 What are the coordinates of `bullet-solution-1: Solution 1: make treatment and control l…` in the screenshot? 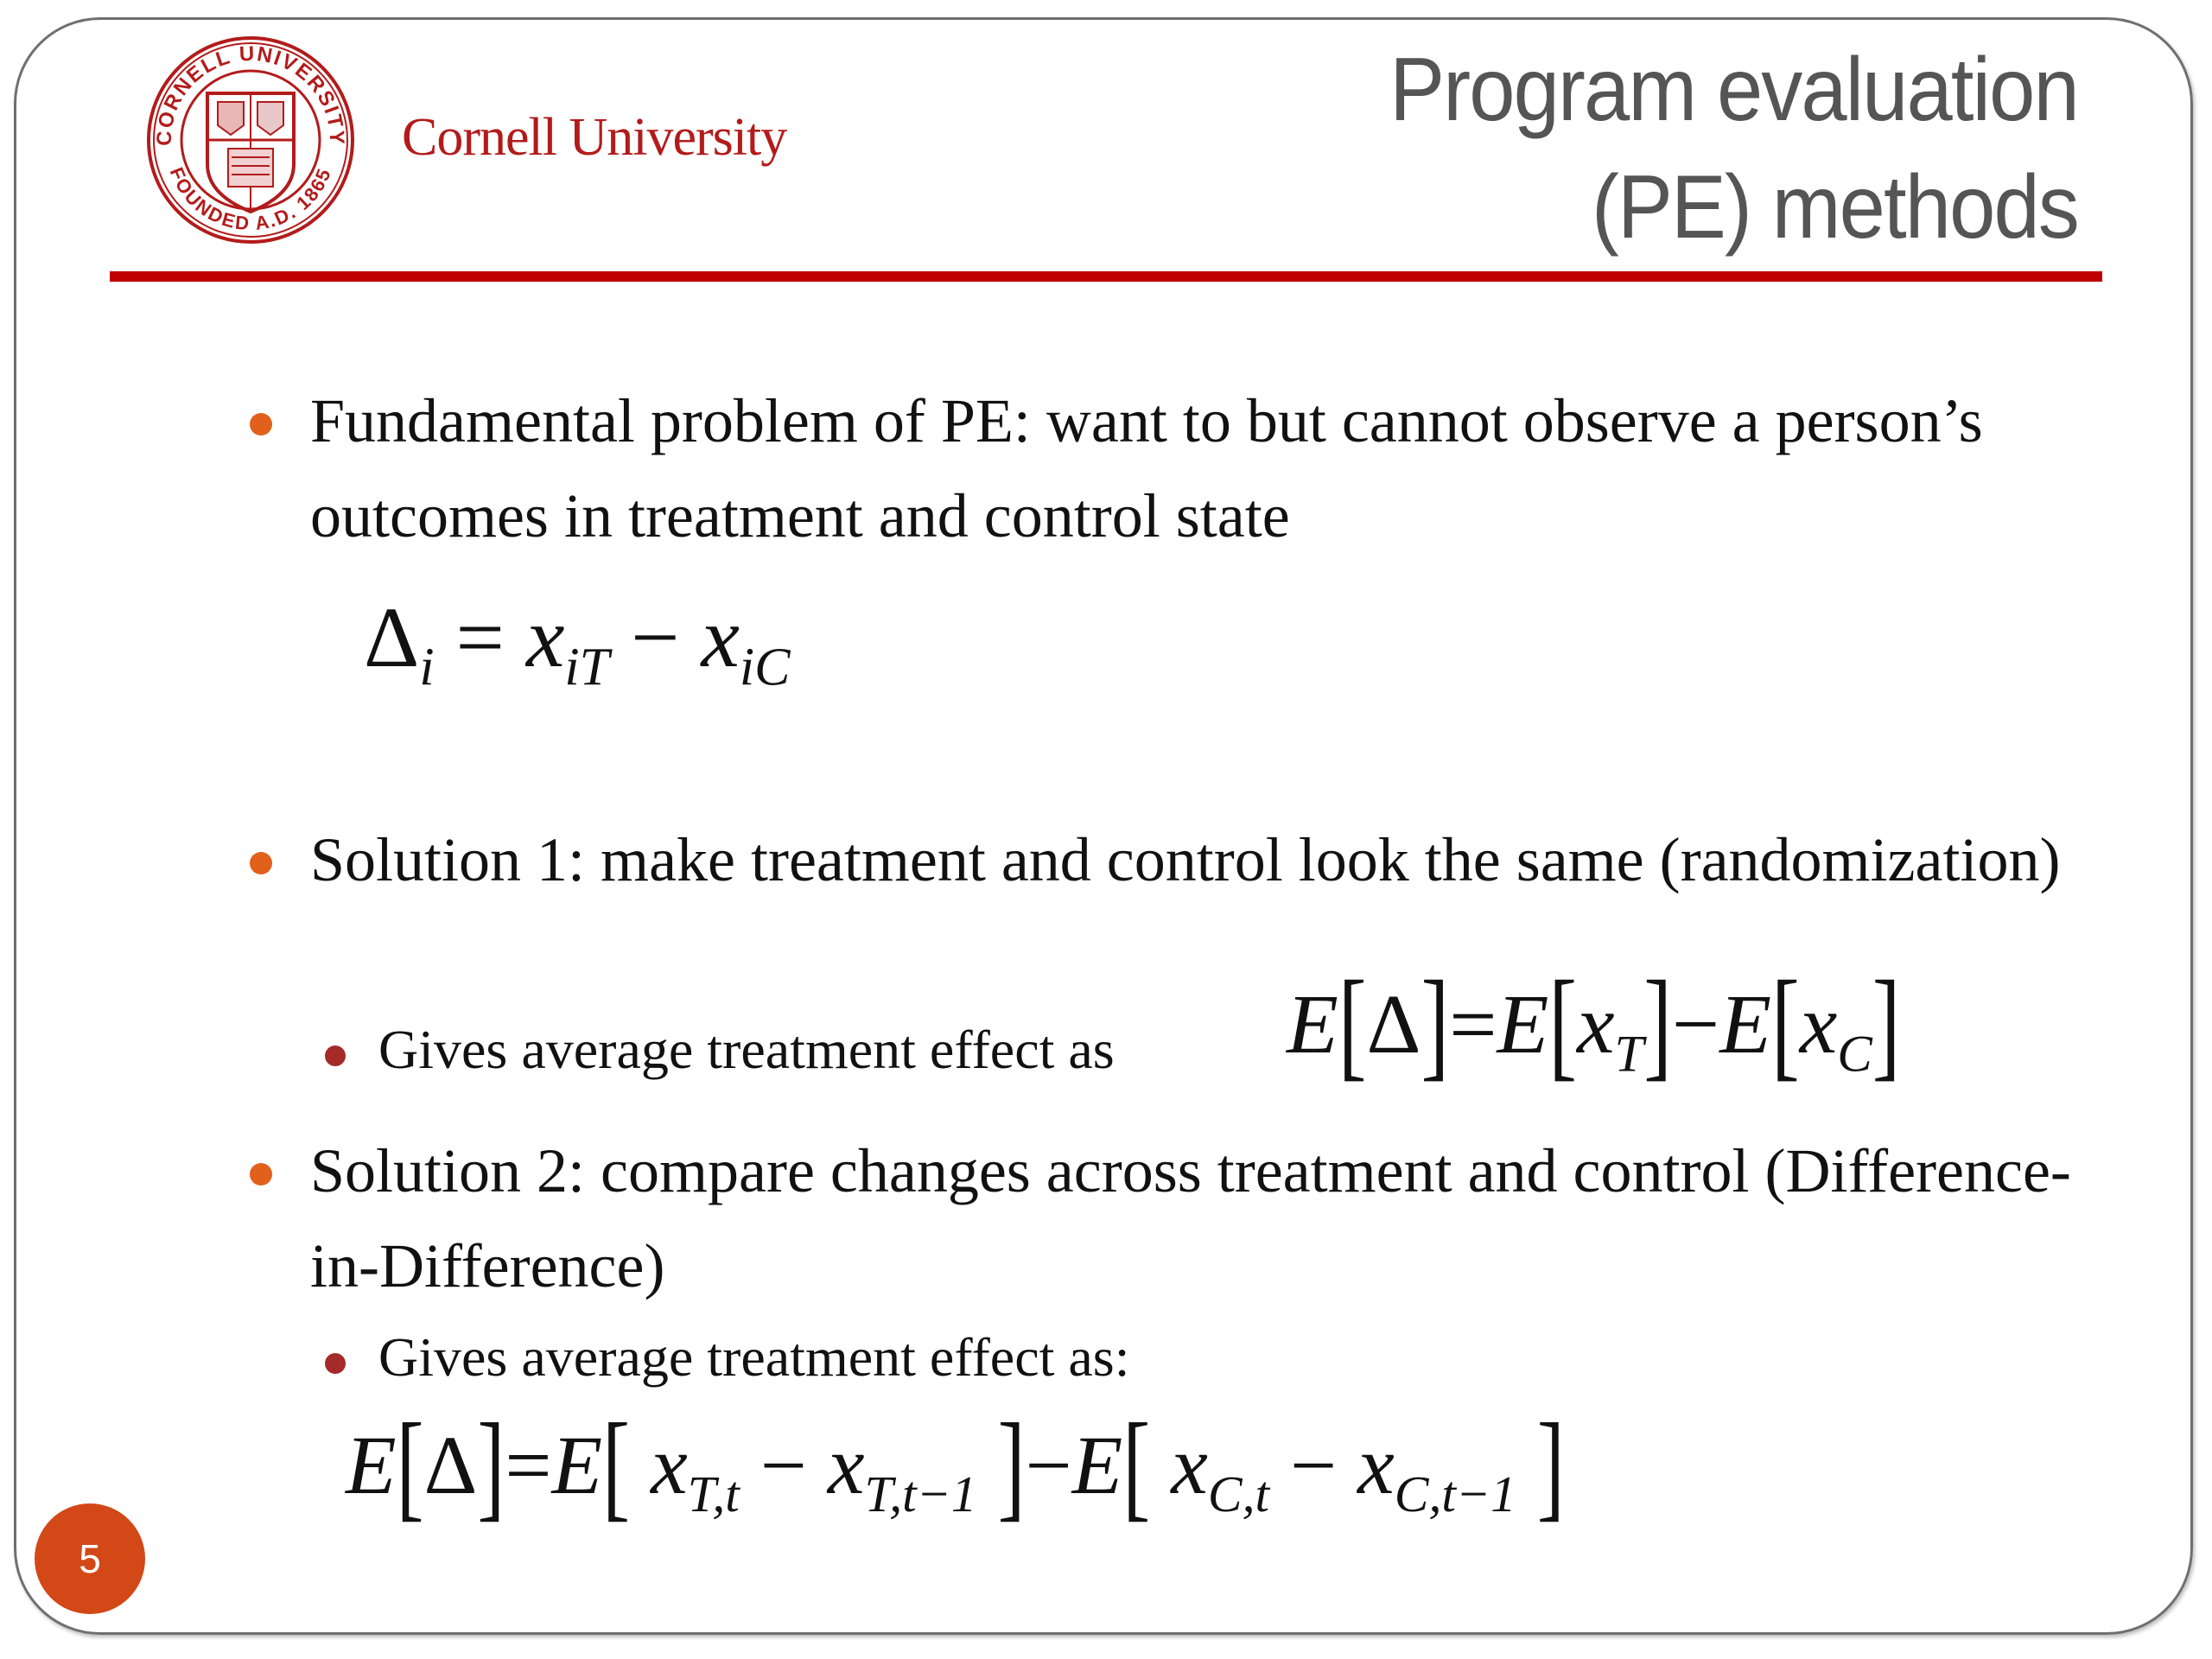 It's located at (1166, 859).